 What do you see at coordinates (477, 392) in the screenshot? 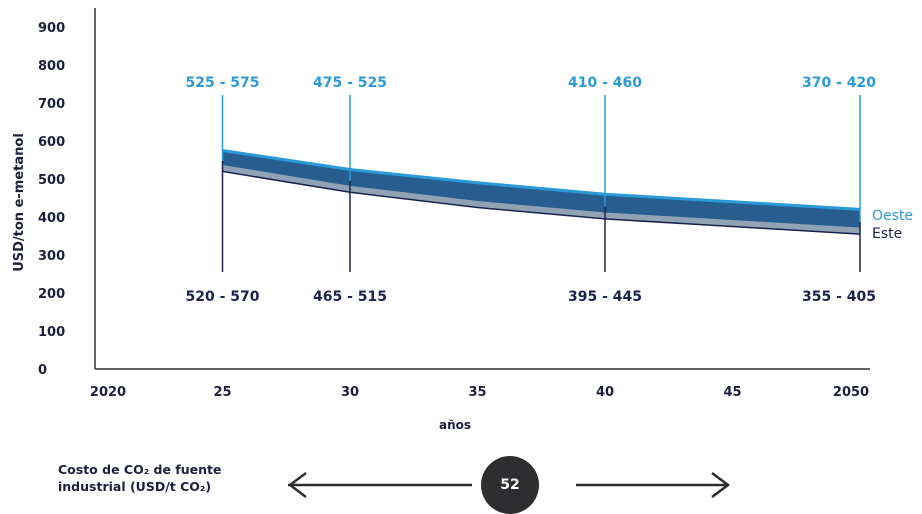
I see `x-tick-label-35: 35` at bounding box center [477, 392].